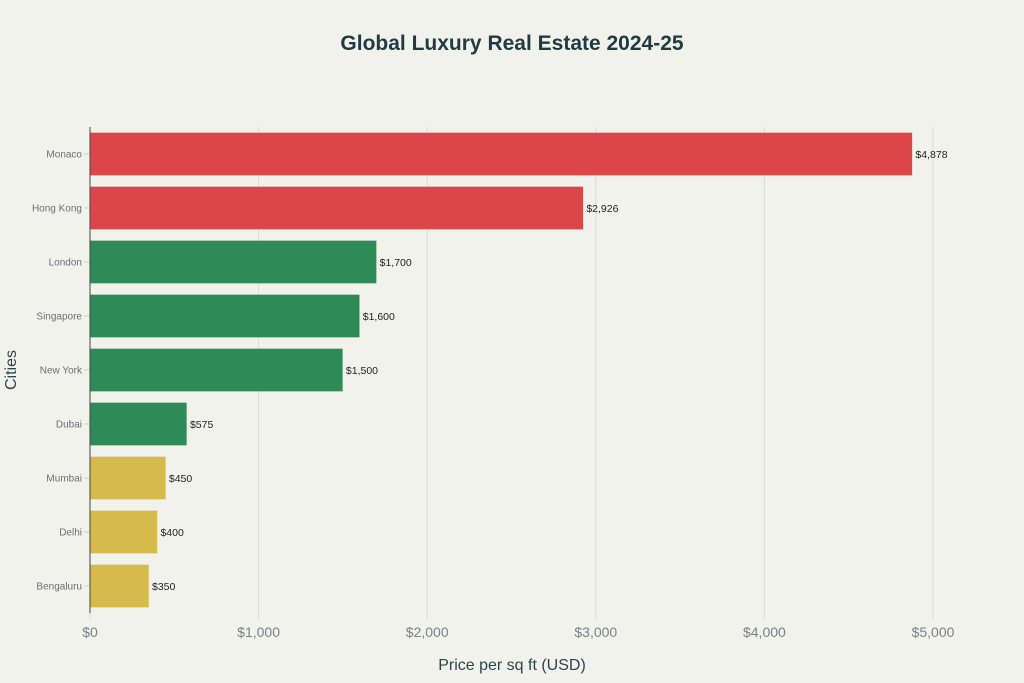 Image resolution: width=1024 pixels, height=683 pixels. Describe the element at coordinates (57, 209) in the screenshot. I see `y-tick-label: Hong Kong` at that location.